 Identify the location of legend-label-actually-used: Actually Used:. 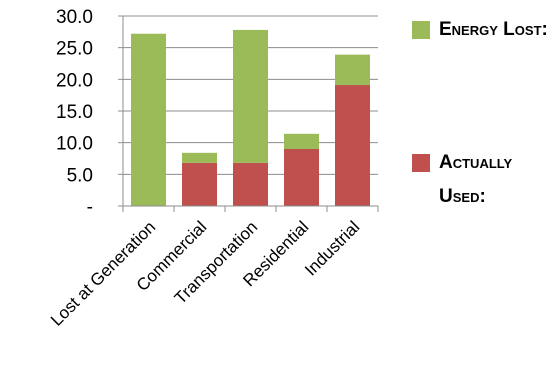
(476, 179).